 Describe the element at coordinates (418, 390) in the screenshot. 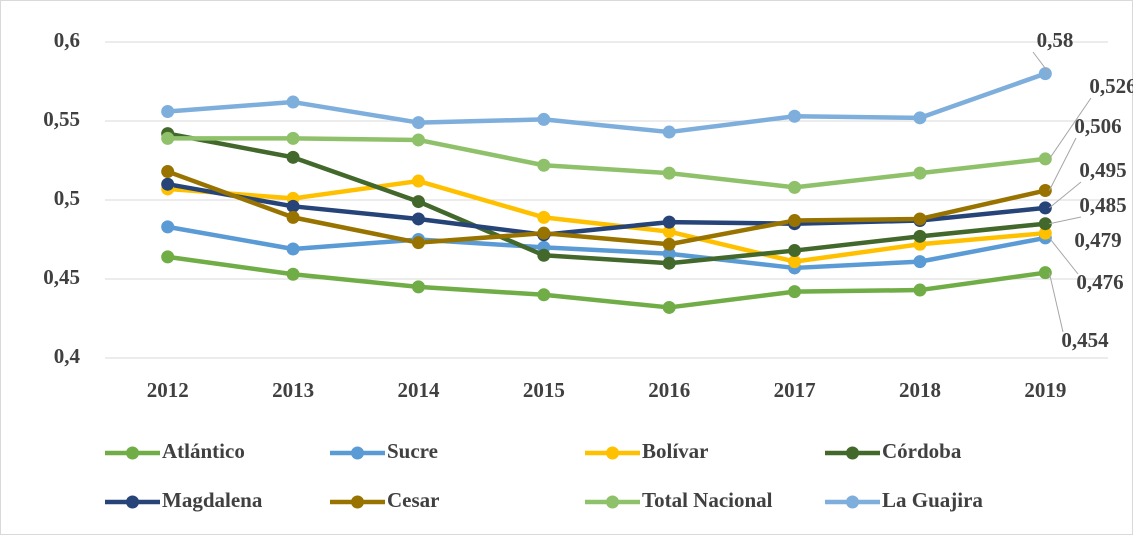

I see `x-tick-label: 2014` at that location.